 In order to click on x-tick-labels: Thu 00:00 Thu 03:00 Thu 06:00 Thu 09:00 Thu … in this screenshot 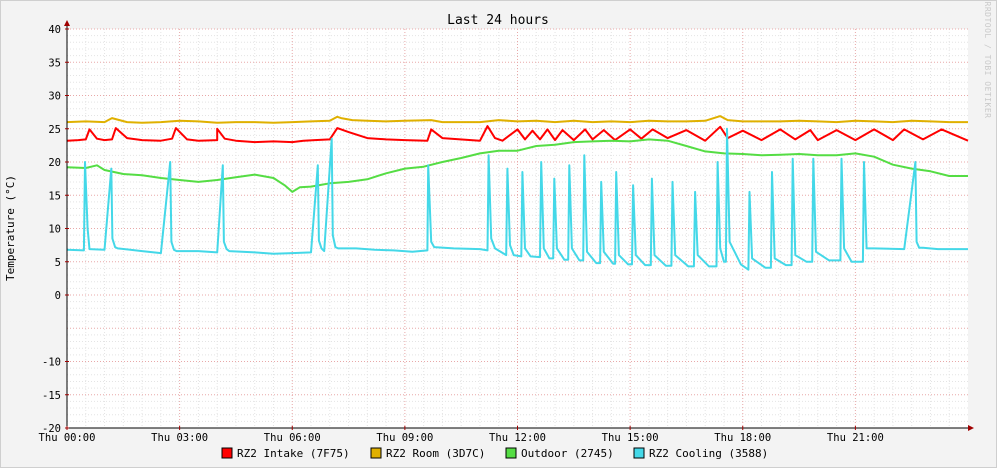, I will do `click(461, 435)`.